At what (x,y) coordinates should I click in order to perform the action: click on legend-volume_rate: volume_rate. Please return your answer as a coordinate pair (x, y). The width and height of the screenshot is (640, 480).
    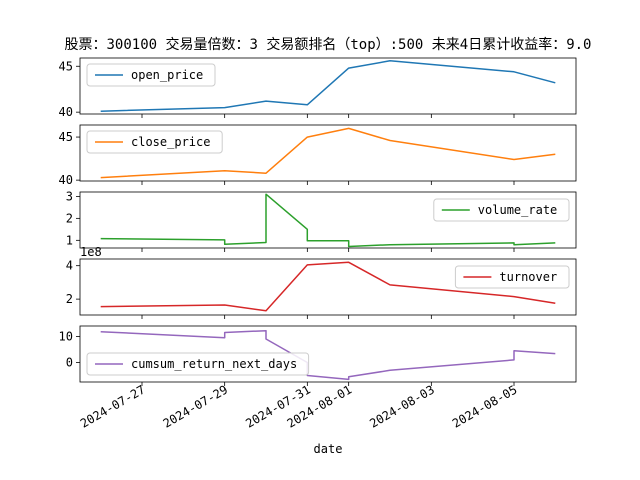
    Looking at the image, I should click on (501, 210).